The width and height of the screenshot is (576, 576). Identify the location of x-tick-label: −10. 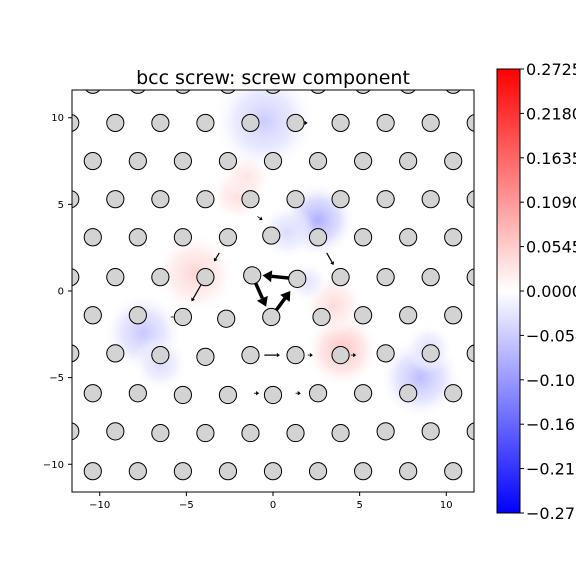
(99, 505).